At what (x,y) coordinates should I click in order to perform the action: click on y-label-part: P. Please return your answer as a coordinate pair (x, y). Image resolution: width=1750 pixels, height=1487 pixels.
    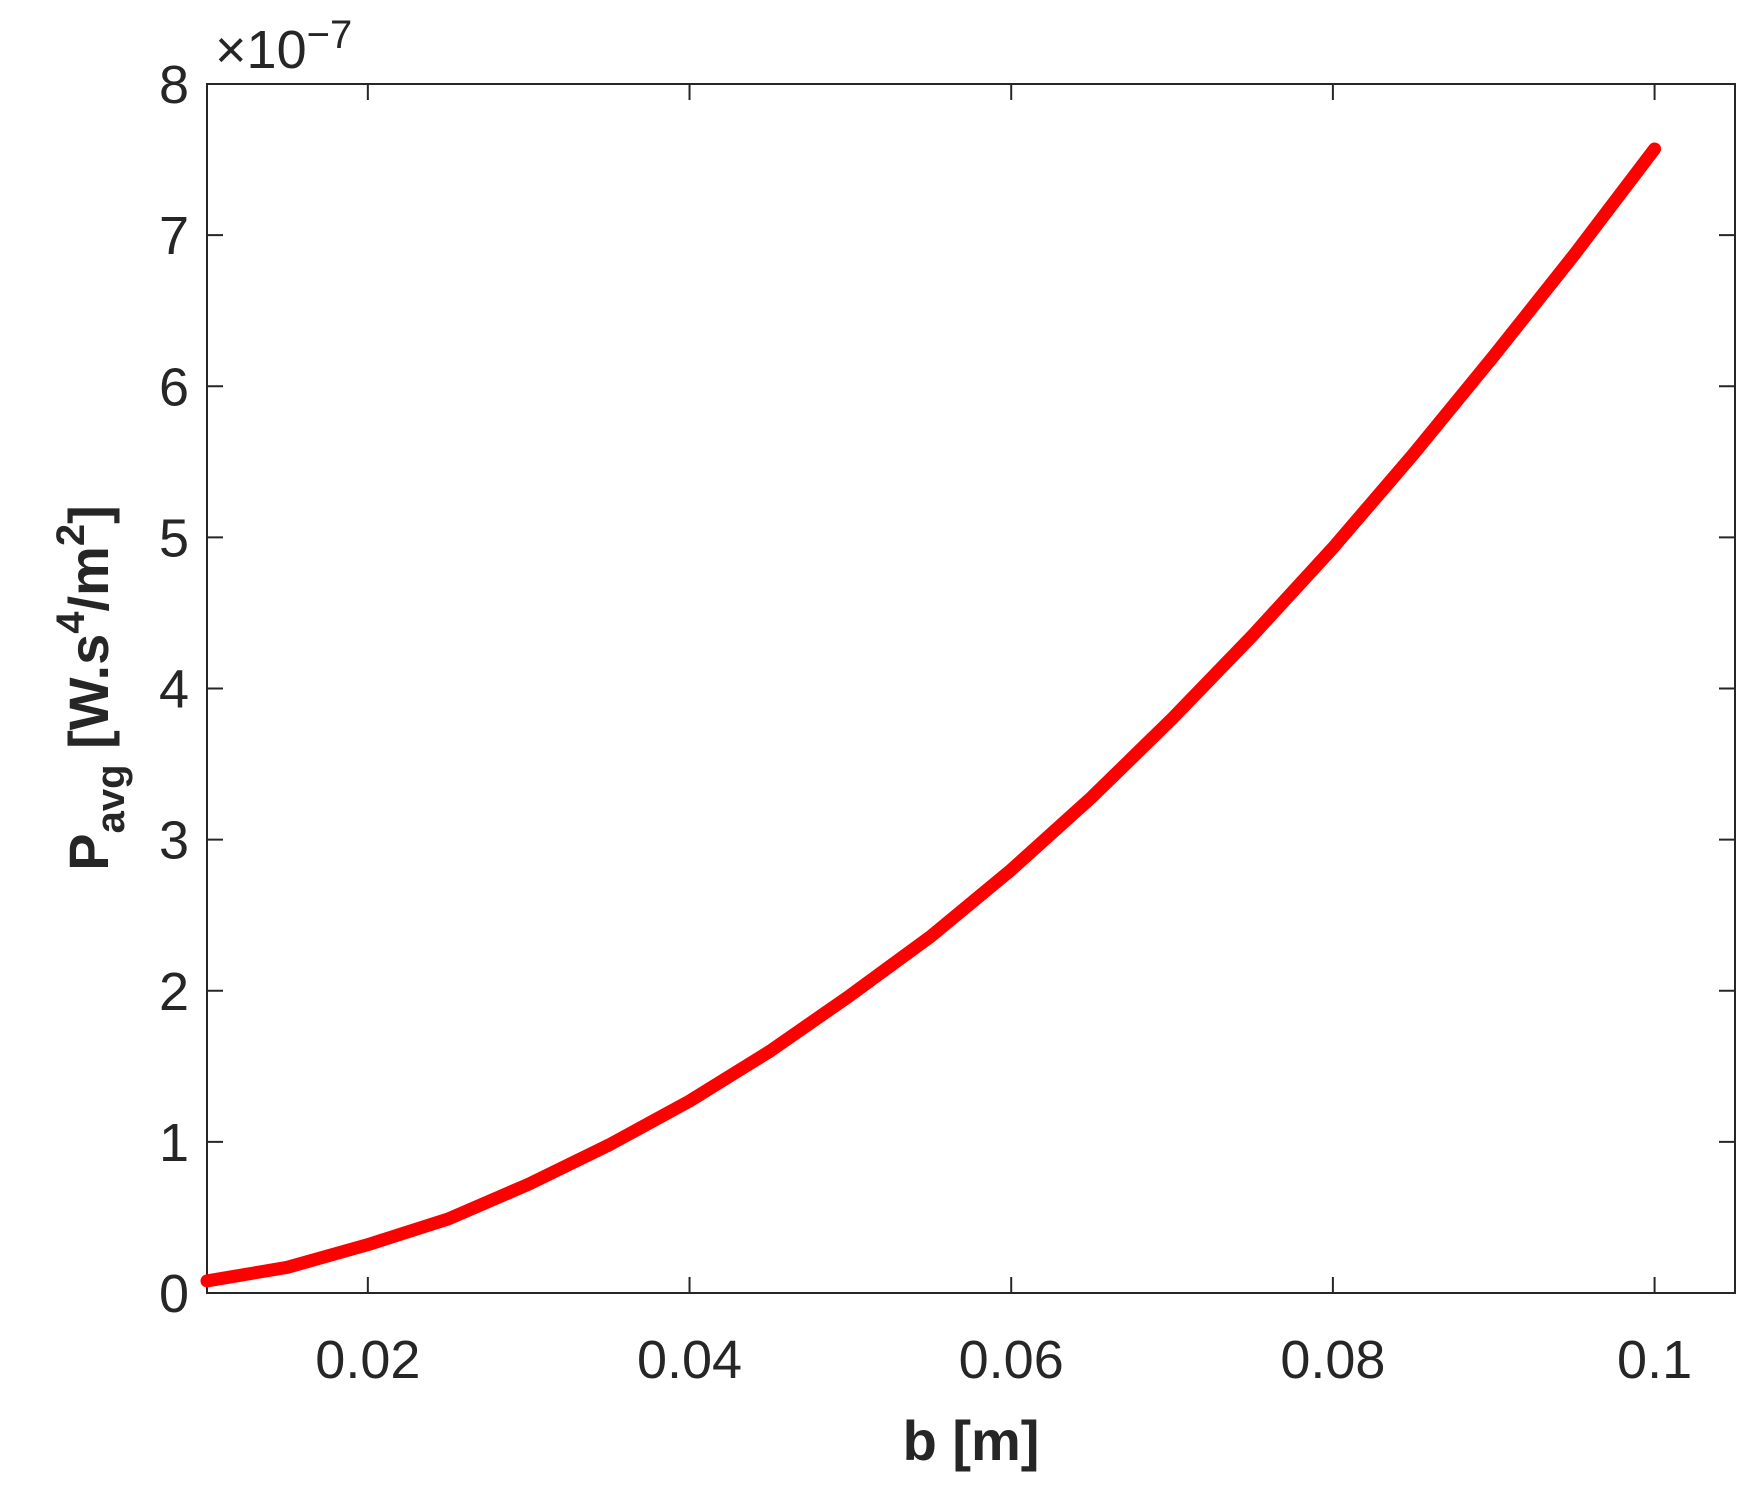
    Looking at the image, I should click on (88, 851).